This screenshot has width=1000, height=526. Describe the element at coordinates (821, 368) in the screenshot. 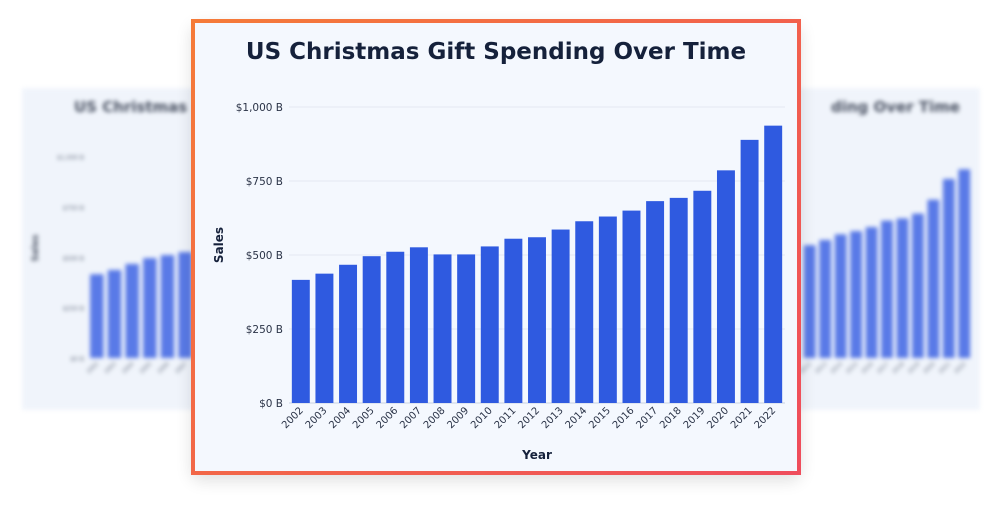

I see `ghost-x-tick: 2013` at that location.